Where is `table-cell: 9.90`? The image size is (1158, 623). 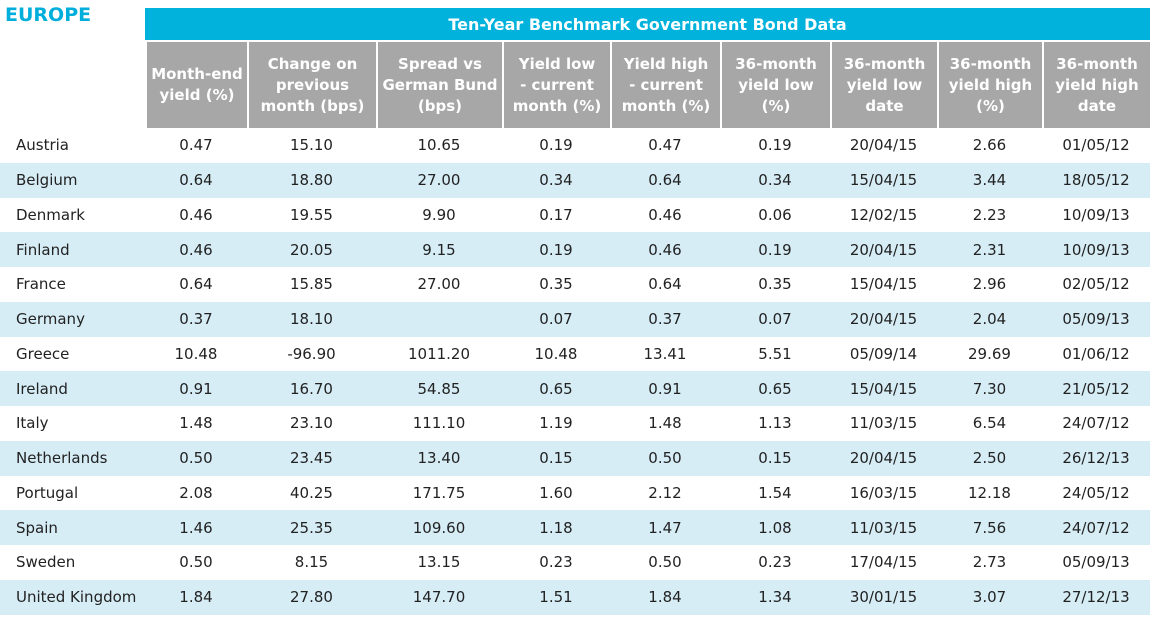 table-cell: 9.90 is located at coordinates (439, 214).